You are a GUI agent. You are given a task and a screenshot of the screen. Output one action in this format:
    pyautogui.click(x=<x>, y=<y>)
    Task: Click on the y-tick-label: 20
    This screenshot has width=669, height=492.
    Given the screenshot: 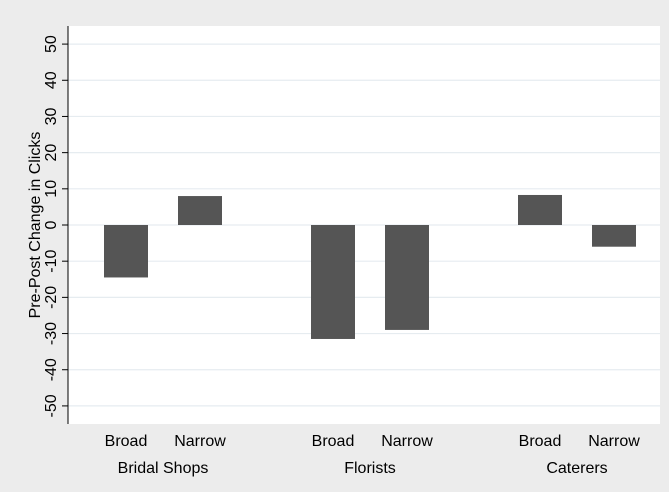 What is the action you would take?
    pyautogui.click(x=51, y=153)
    